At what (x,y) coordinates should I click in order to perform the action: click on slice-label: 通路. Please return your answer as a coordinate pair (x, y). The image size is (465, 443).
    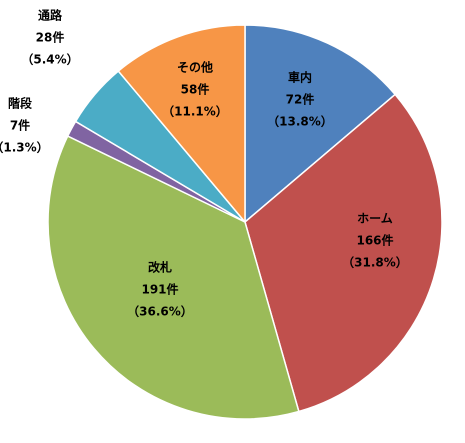
    Looking at the image, I should click on (50, 15).